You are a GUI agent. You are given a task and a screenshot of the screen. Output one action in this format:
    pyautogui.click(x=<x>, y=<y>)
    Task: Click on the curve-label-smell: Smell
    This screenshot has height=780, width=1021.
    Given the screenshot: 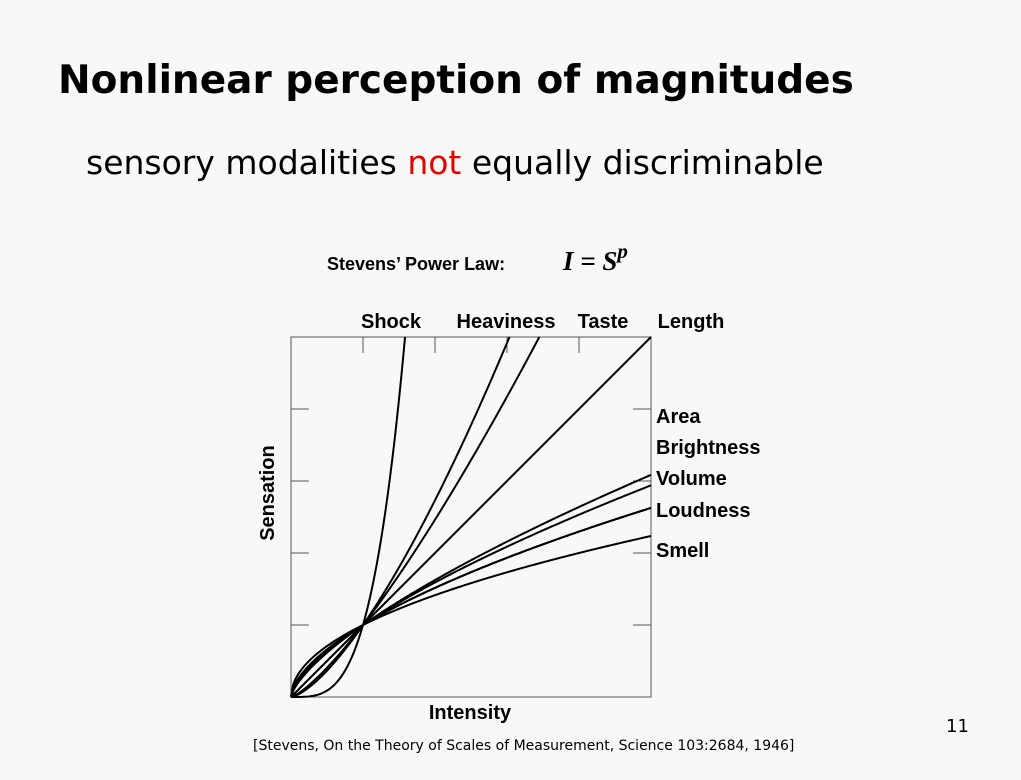 What is the action you would take?
    pyautogui.click(x=682, y=551)
    